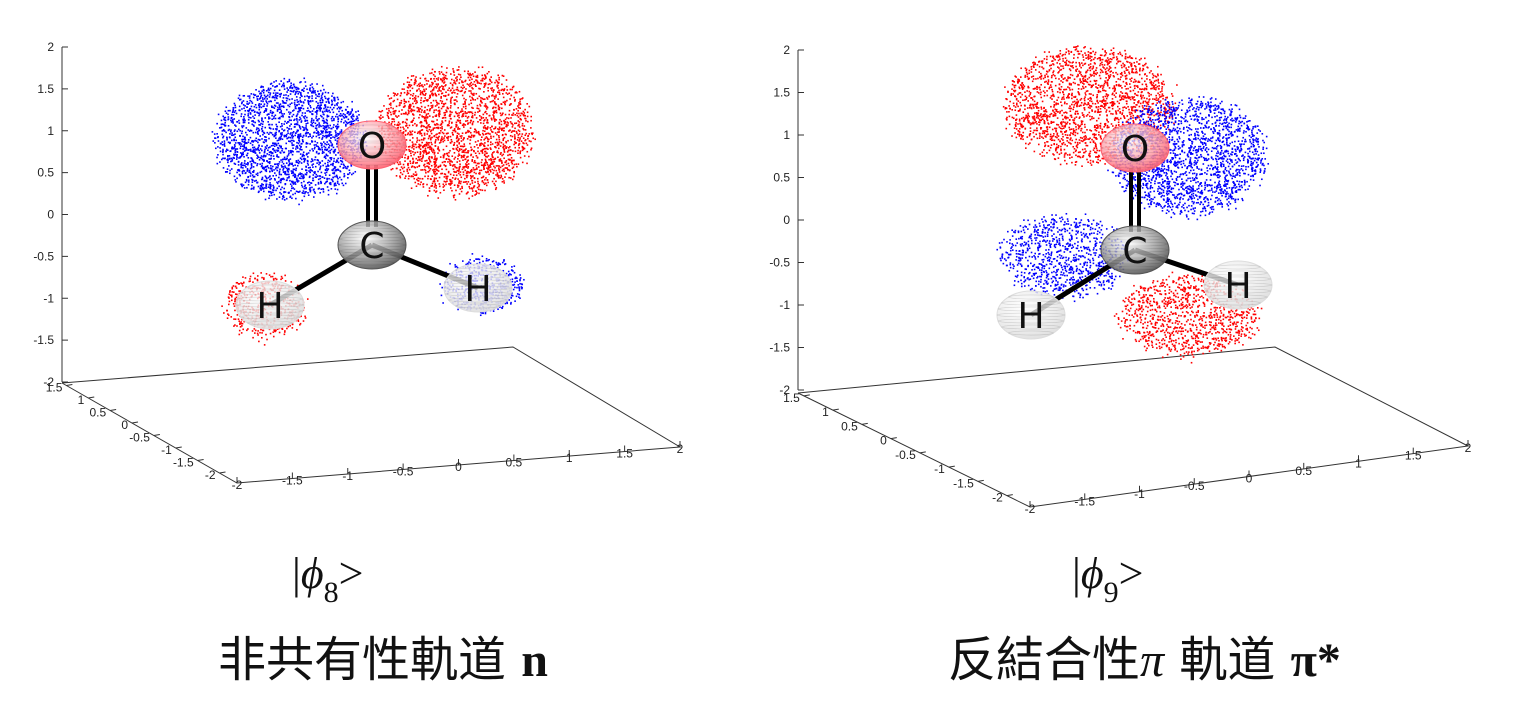 The width and height of the screenshot is (1536, 715). Describe the element at coordinates (331, 592) in the screenshot. I see `ket-subscript: 8` at that location.